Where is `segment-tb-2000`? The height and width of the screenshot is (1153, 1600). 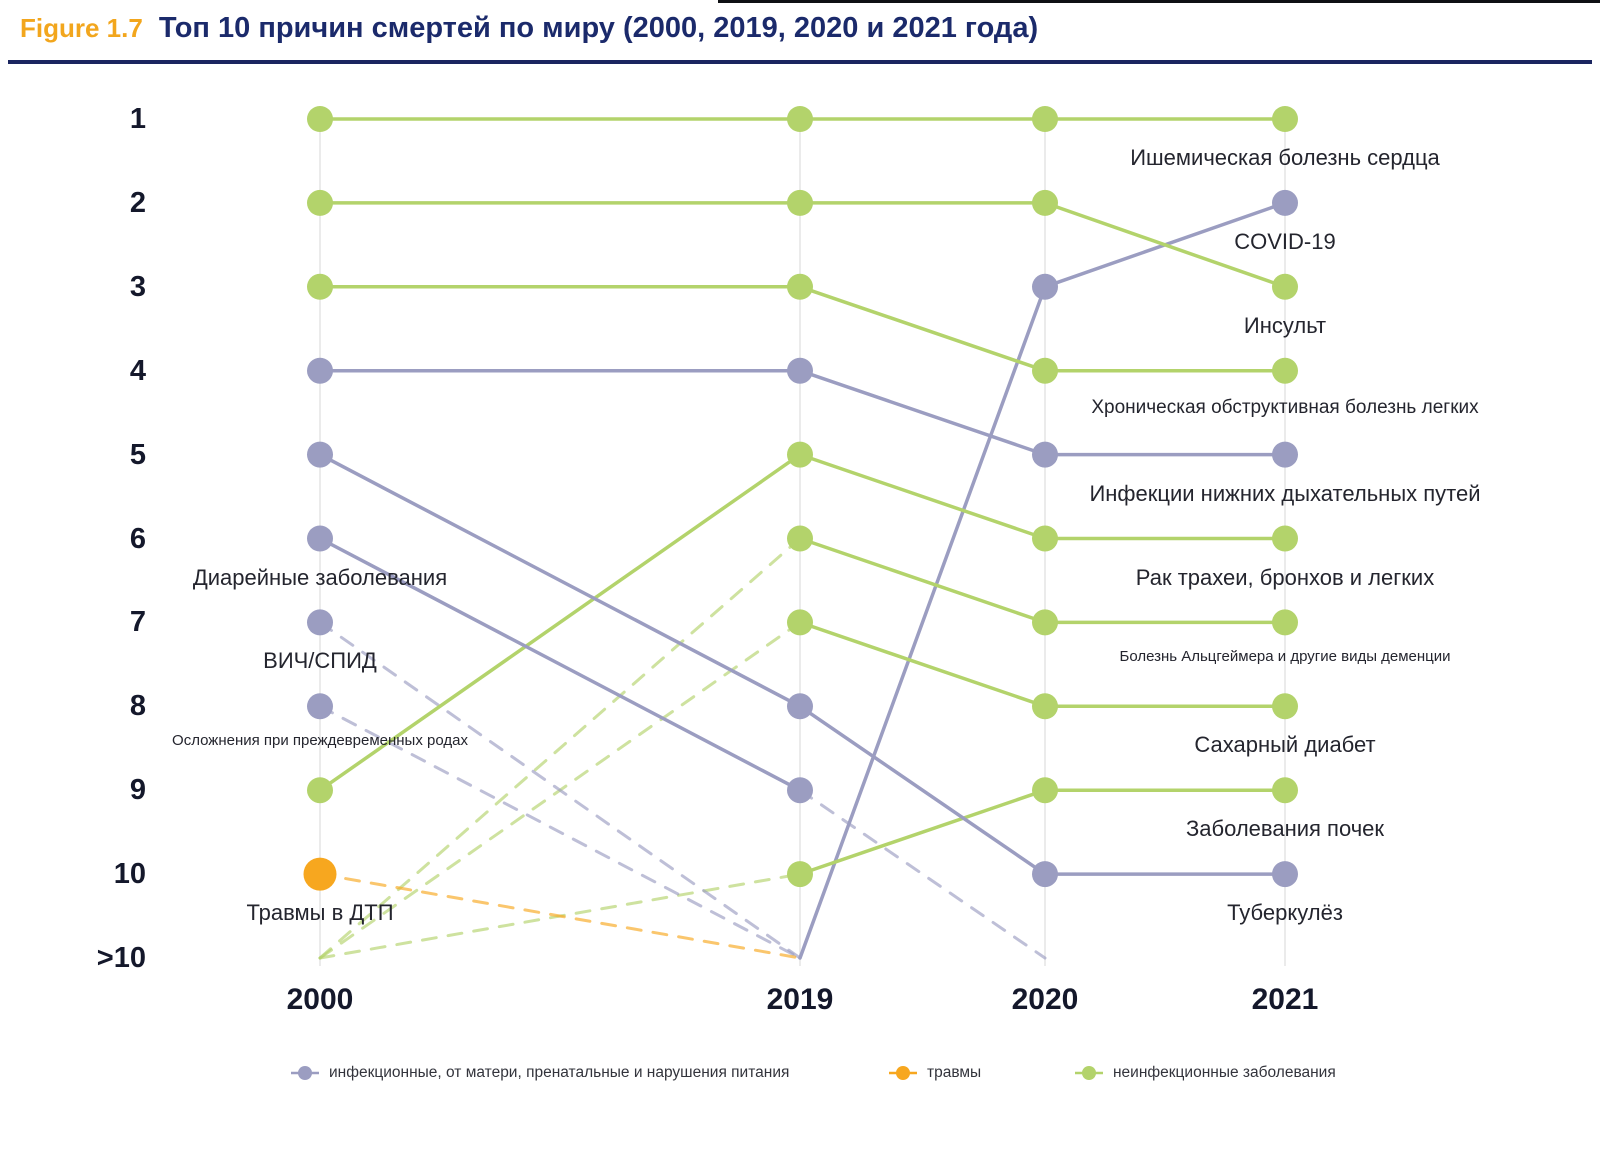 segment-tb-2000 is located at coordinates (560, 580).